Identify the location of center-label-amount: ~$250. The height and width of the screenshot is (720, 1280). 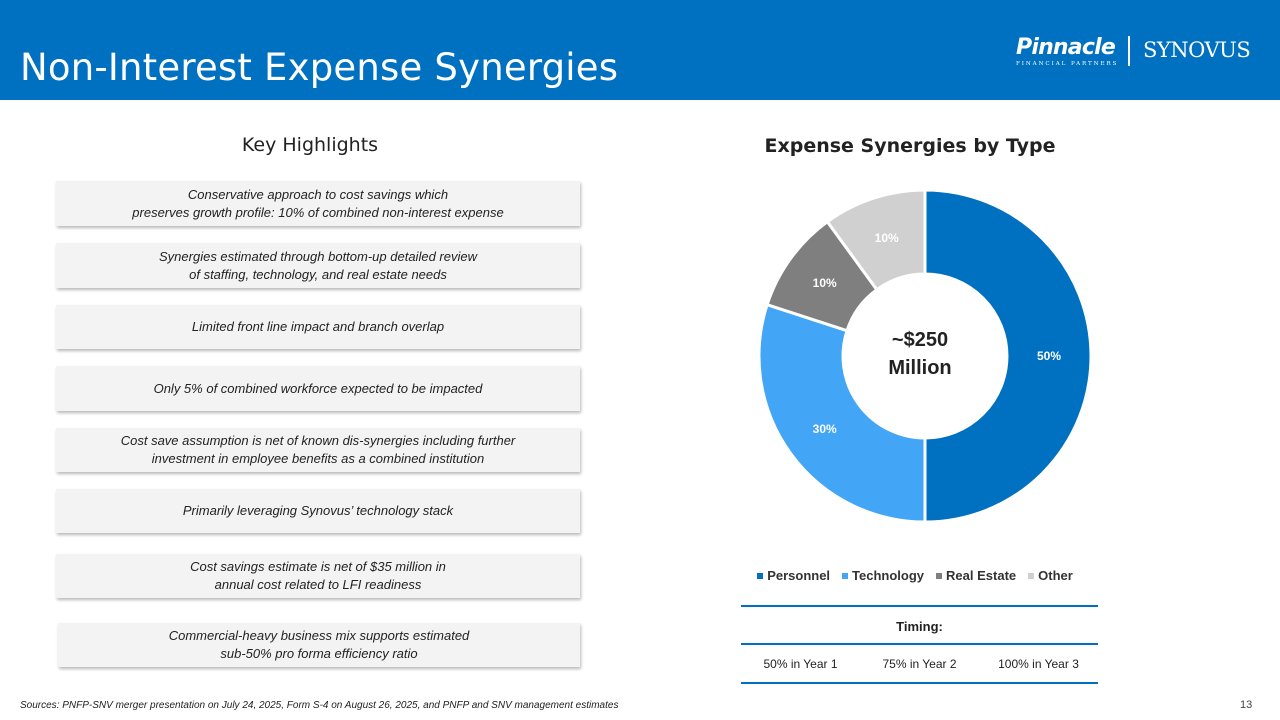
(920, 340).